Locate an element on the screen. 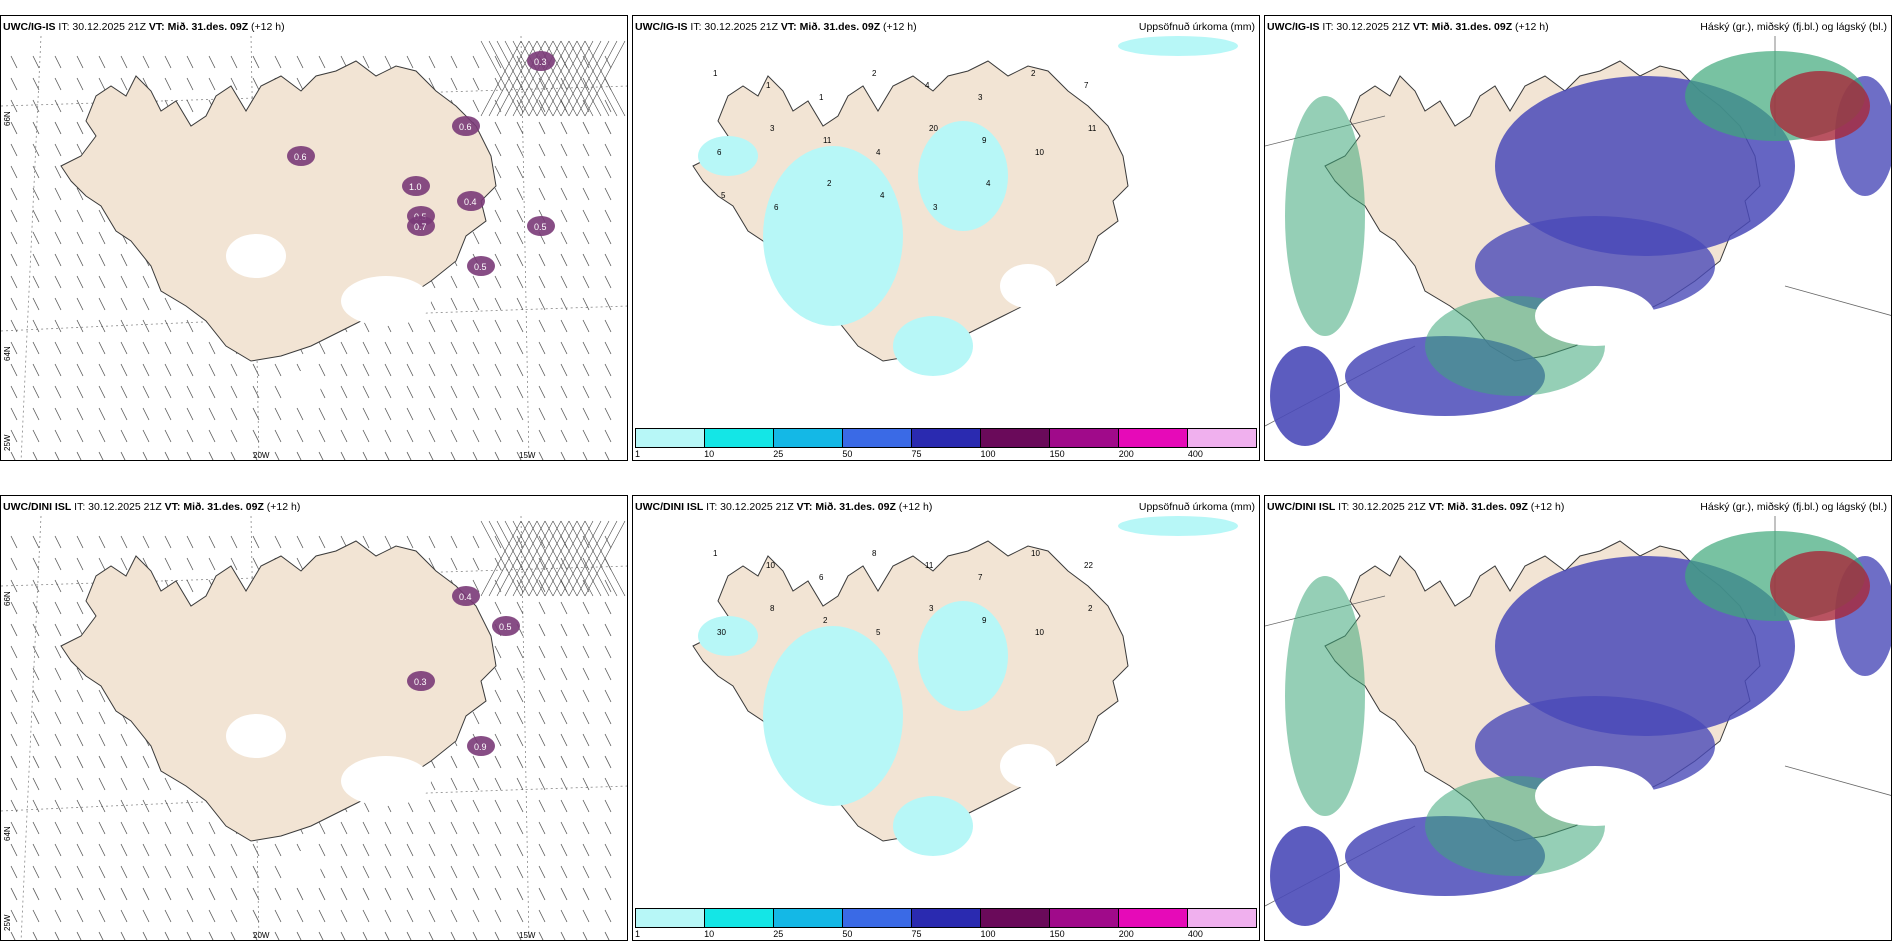 The width and height of the screenshot is (1900, 950). precip-area is located at coordinates (728, 636).